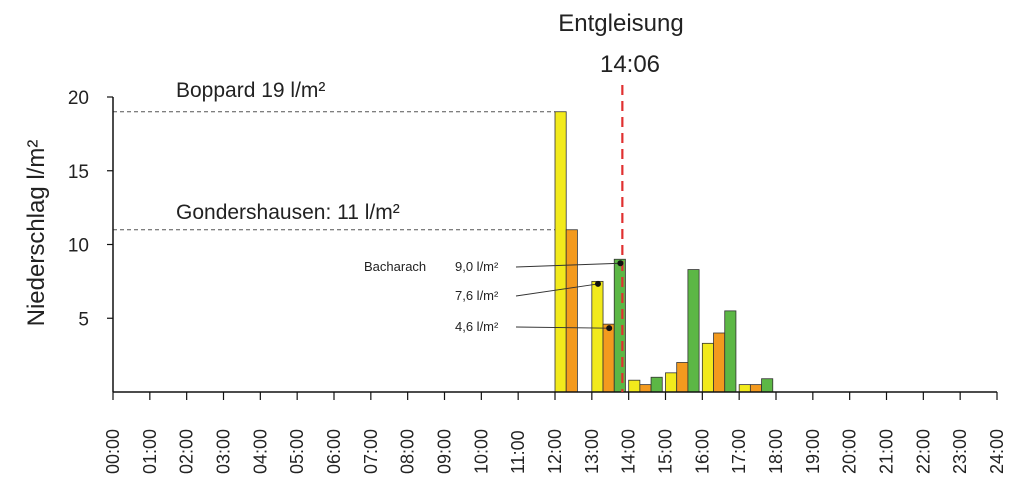 This screenshot has width=1024, height=487. What do you see at coordinates (78, 246) in the screenshot?
I see `y-tick-label: 10` at bounding box center [78, 246].